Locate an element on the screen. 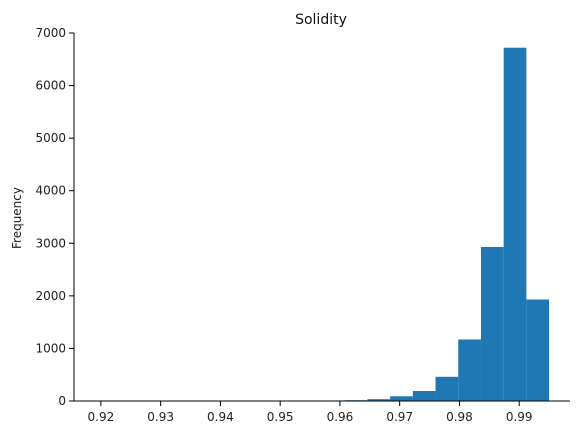 The image size is (580, 435). y-axis-label: Frequency is located at coordinates (17, 218).